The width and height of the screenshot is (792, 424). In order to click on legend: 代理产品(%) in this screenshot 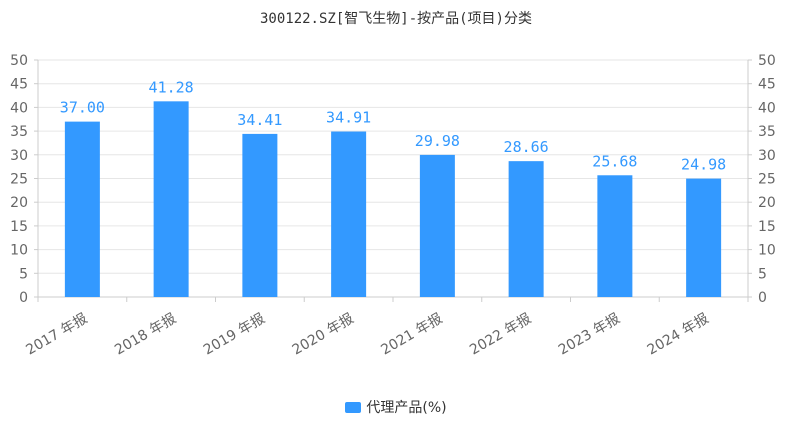, I will do `click(396, 407)`.